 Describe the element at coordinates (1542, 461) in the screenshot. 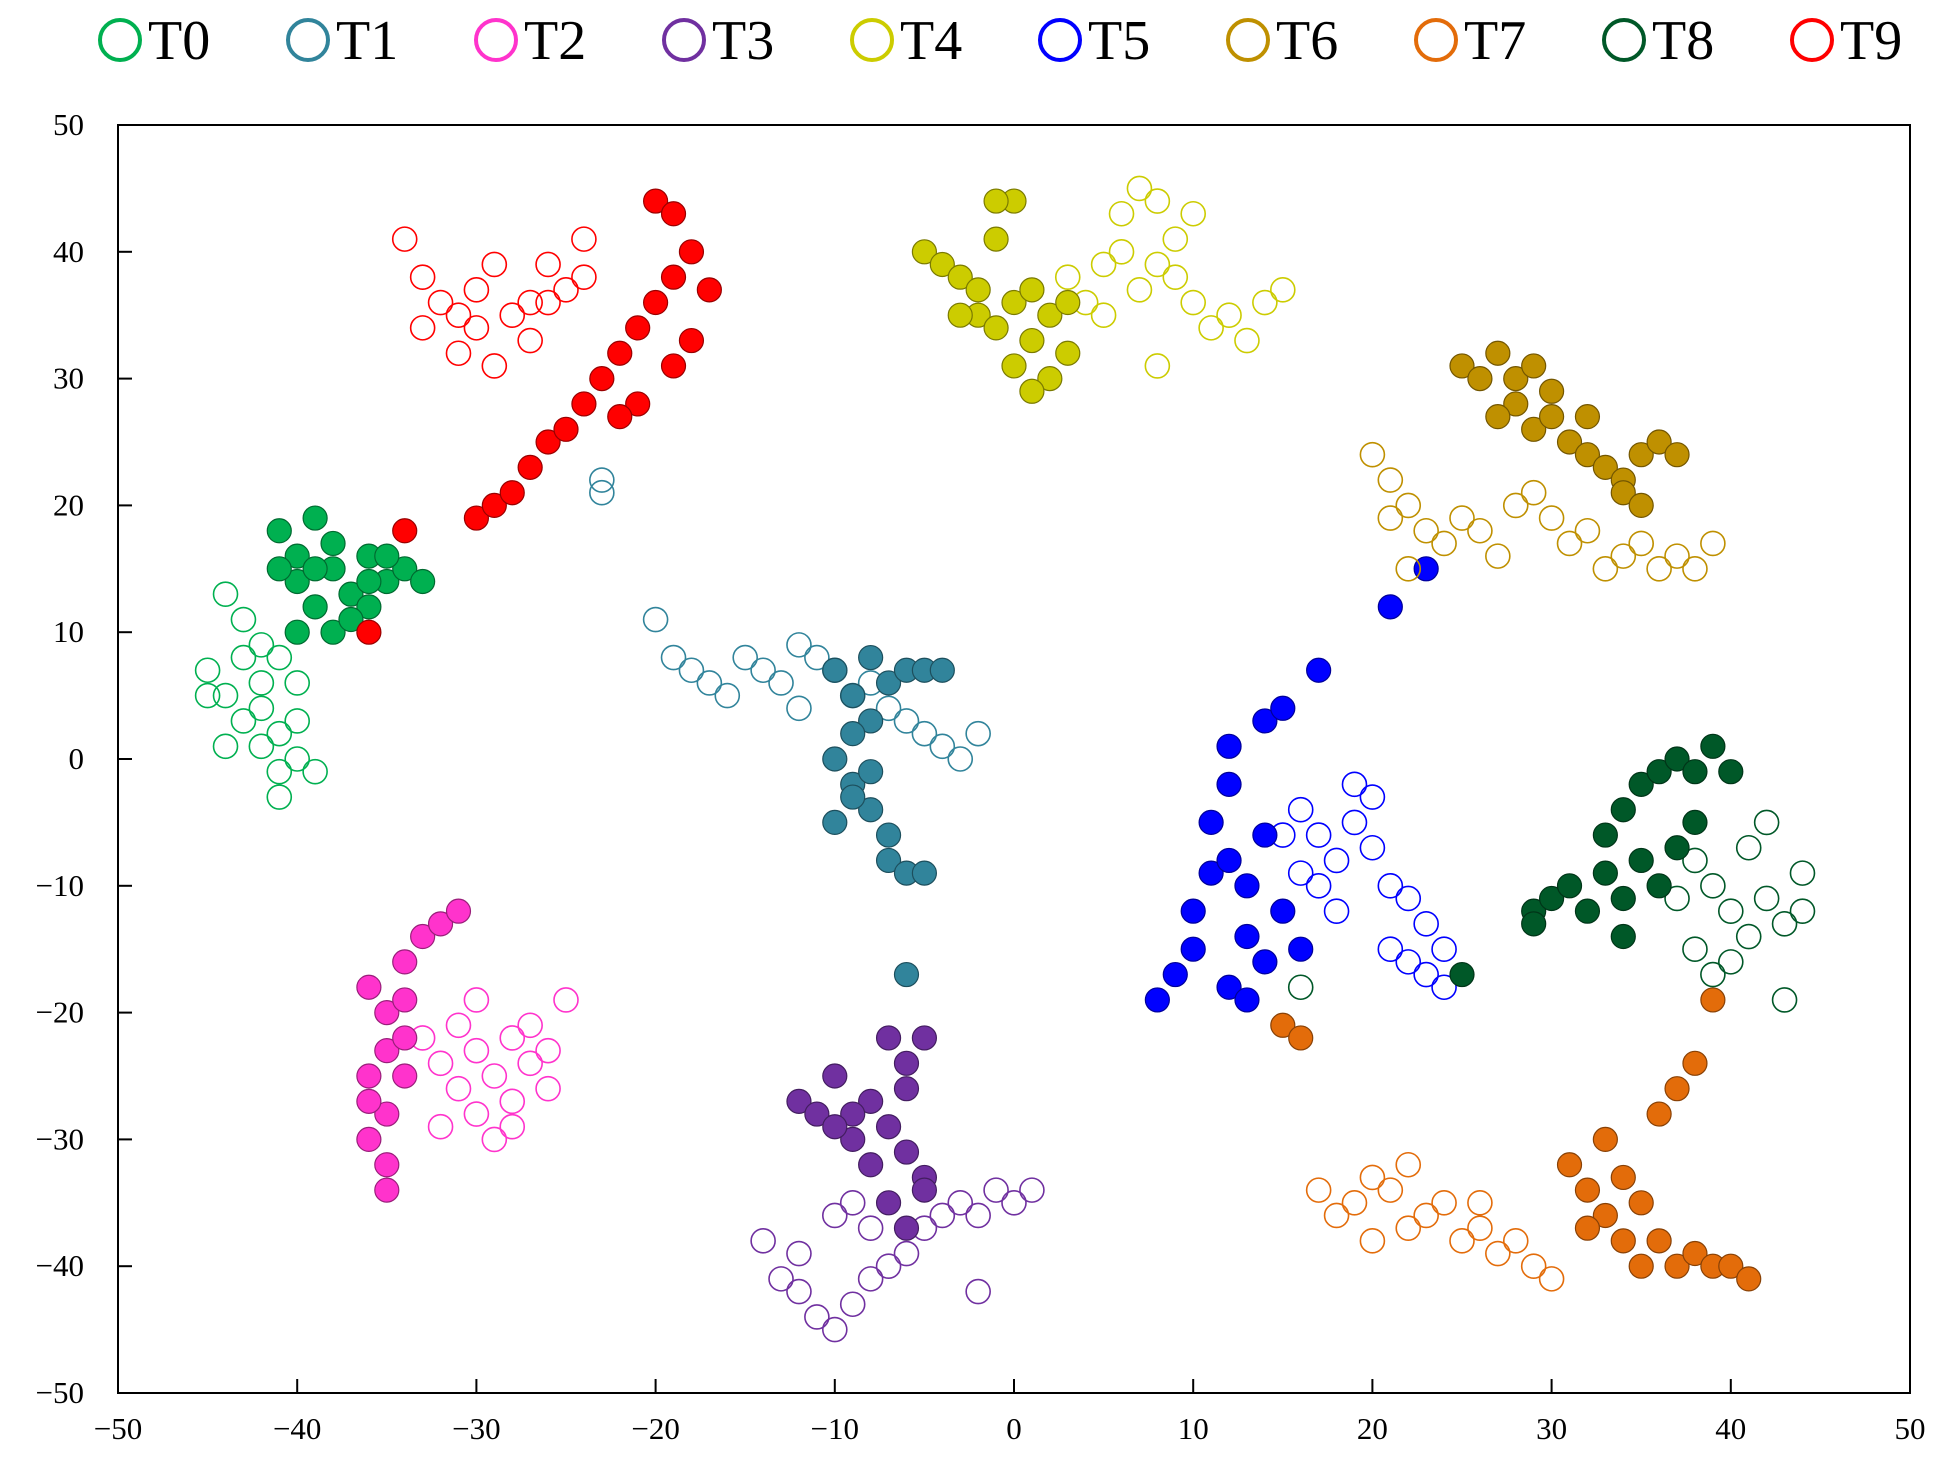

I see `series-t6` at that location.